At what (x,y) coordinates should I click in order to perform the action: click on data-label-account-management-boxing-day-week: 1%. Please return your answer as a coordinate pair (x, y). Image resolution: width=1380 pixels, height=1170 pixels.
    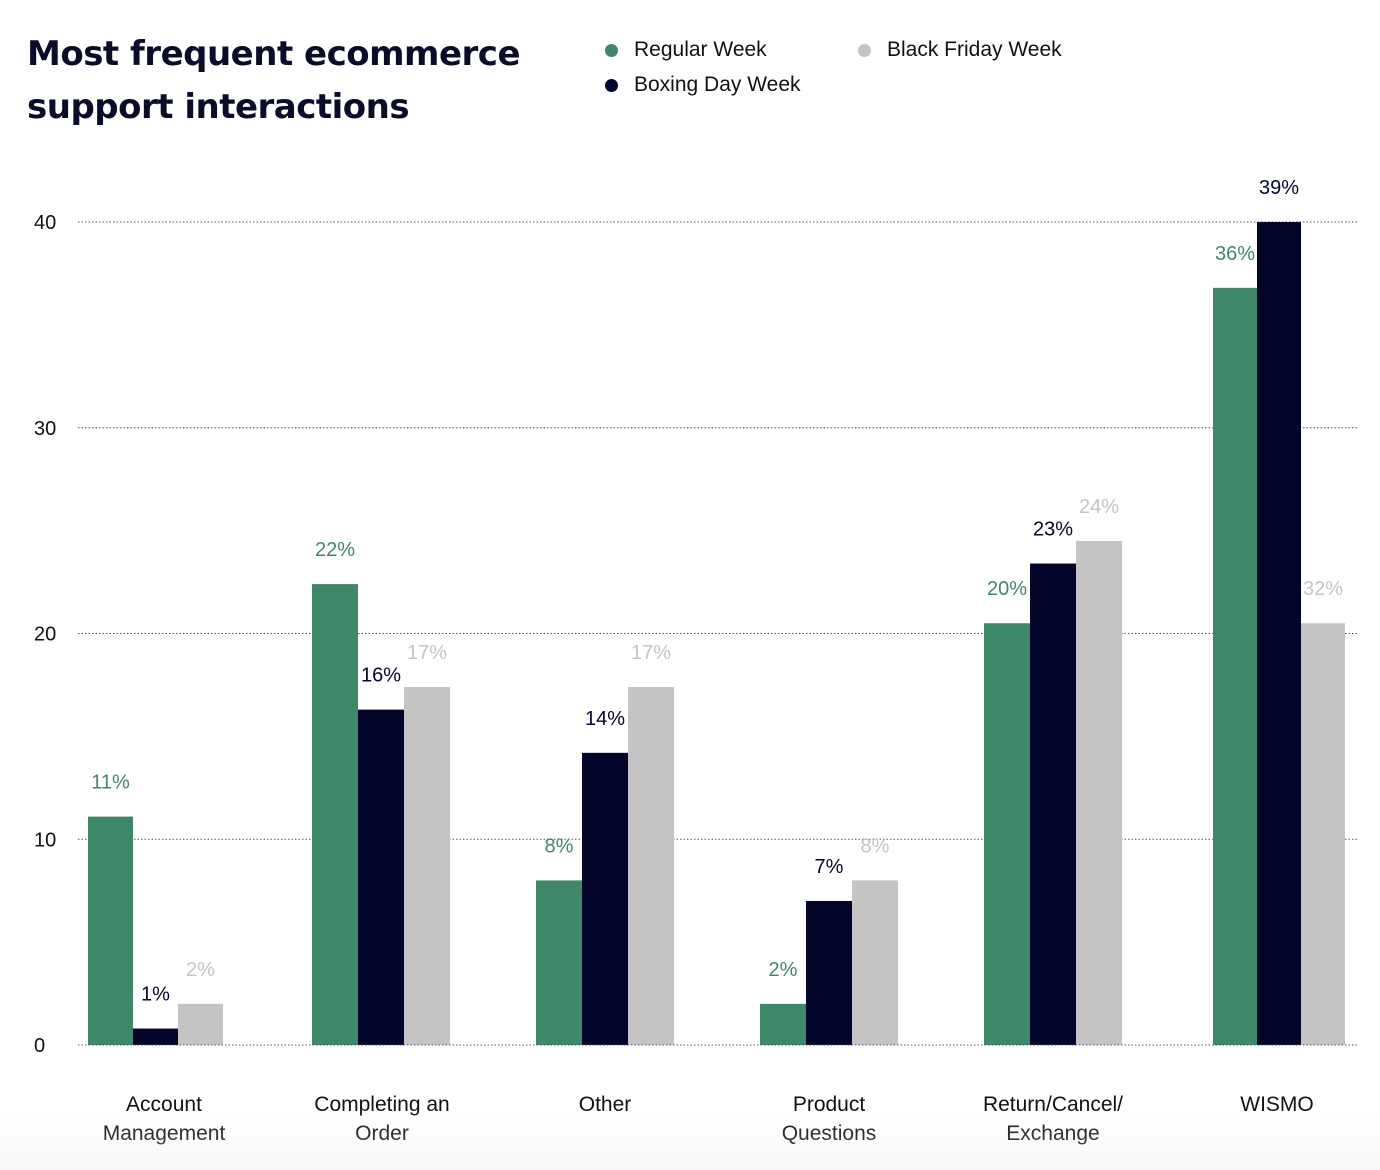
    Looking at the image, I should click on (155, 995).